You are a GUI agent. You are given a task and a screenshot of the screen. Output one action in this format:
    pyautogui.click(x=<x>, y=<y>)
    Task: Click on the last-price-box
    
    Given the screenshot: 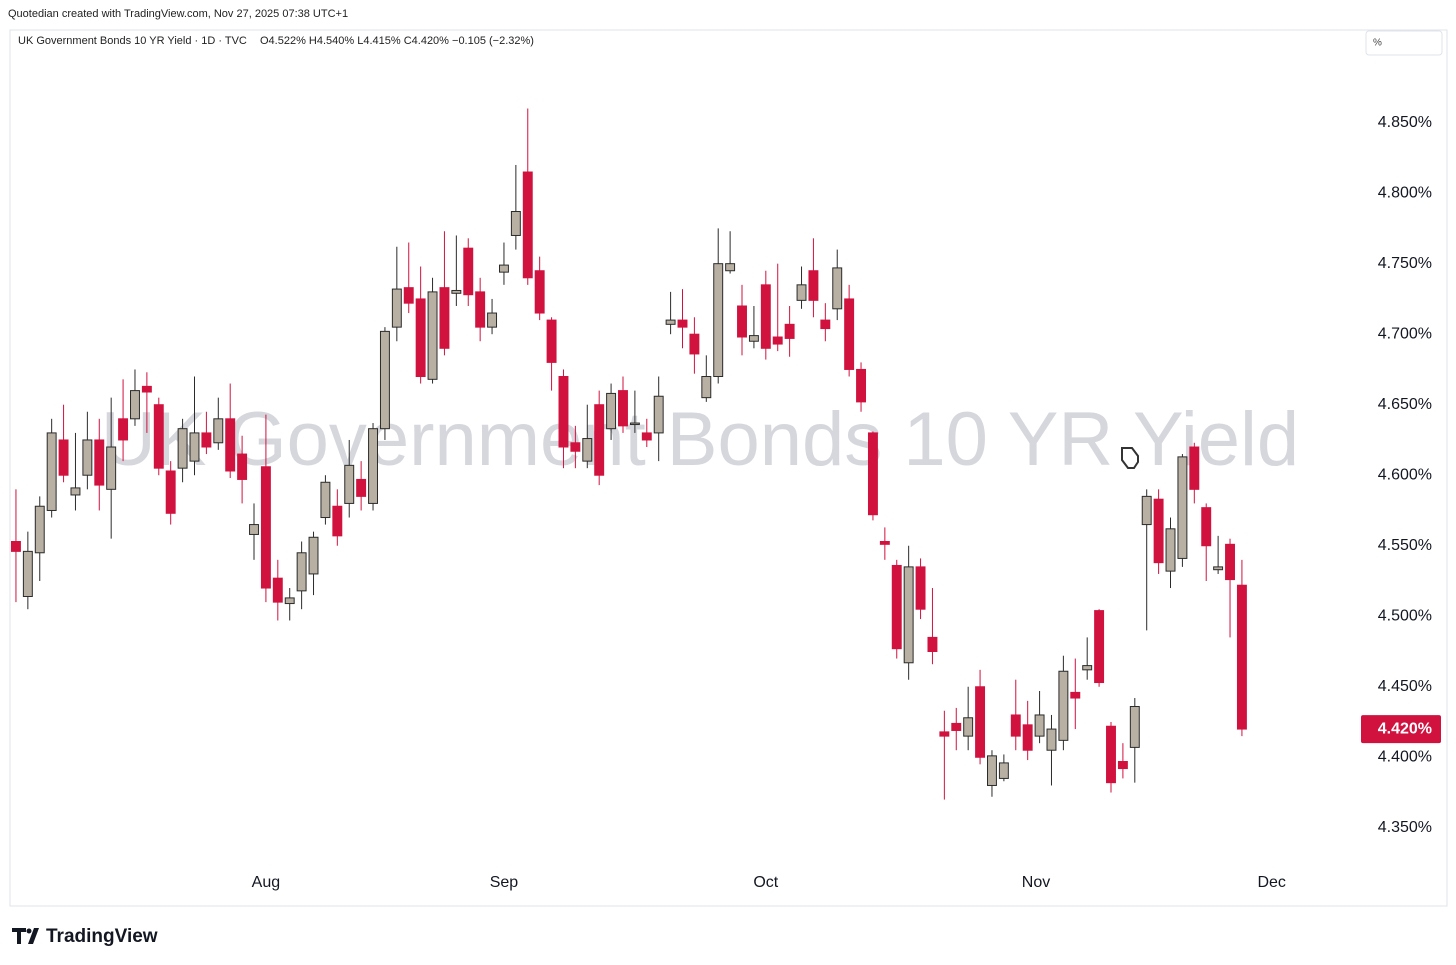 What is the action you would take?
    pyautogui.click(x=1401, y=729)
    